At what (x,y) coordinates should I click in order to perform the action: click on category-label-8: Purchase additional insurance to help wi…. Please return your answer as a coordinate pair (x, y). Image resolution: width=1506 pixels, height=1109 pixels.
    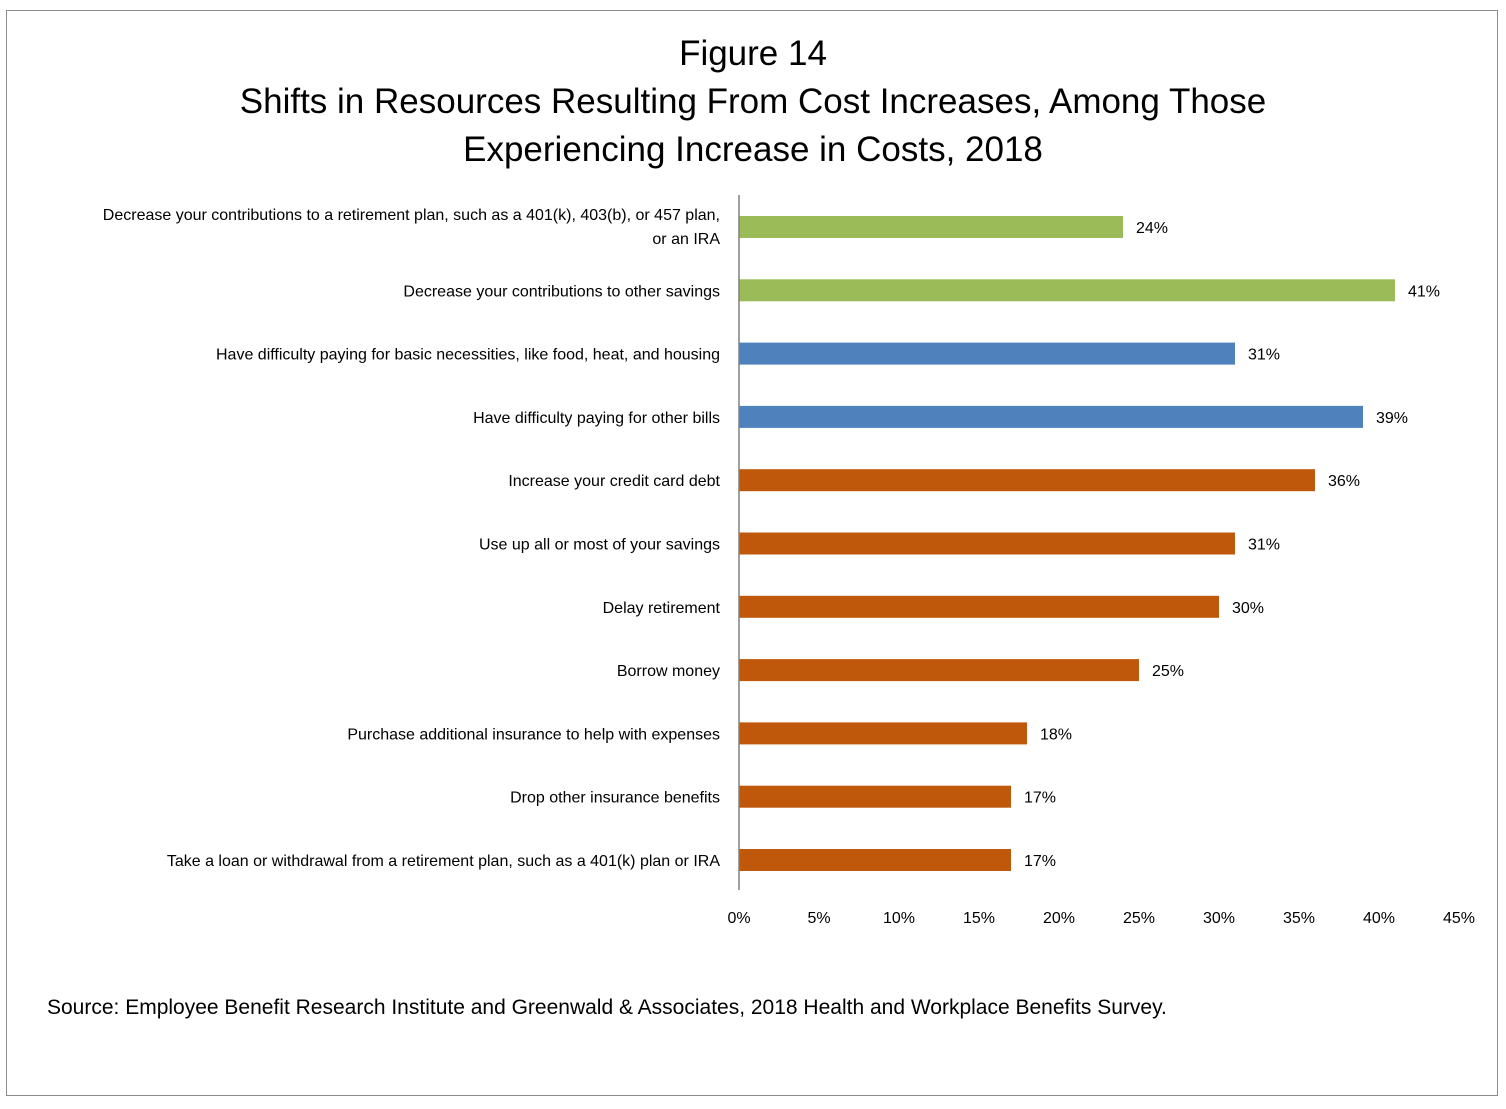
    Looking at the image, I should click on (533, 734).